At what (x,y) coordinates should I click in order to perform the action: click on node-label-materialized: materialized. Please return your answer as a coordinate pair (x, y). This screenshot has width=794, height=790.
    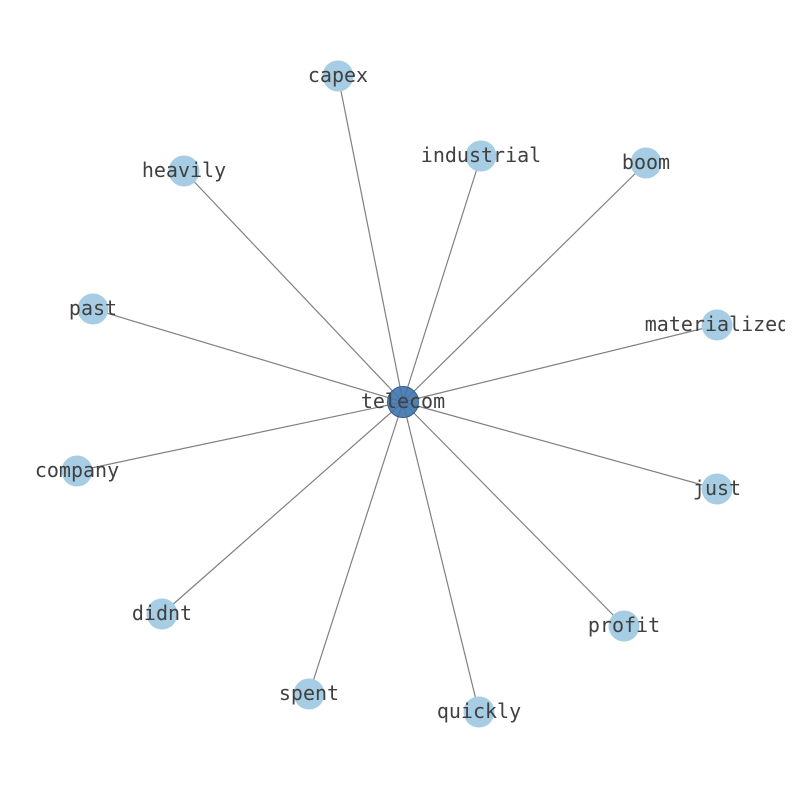
    Looking at the image, I should click on (717, 324).